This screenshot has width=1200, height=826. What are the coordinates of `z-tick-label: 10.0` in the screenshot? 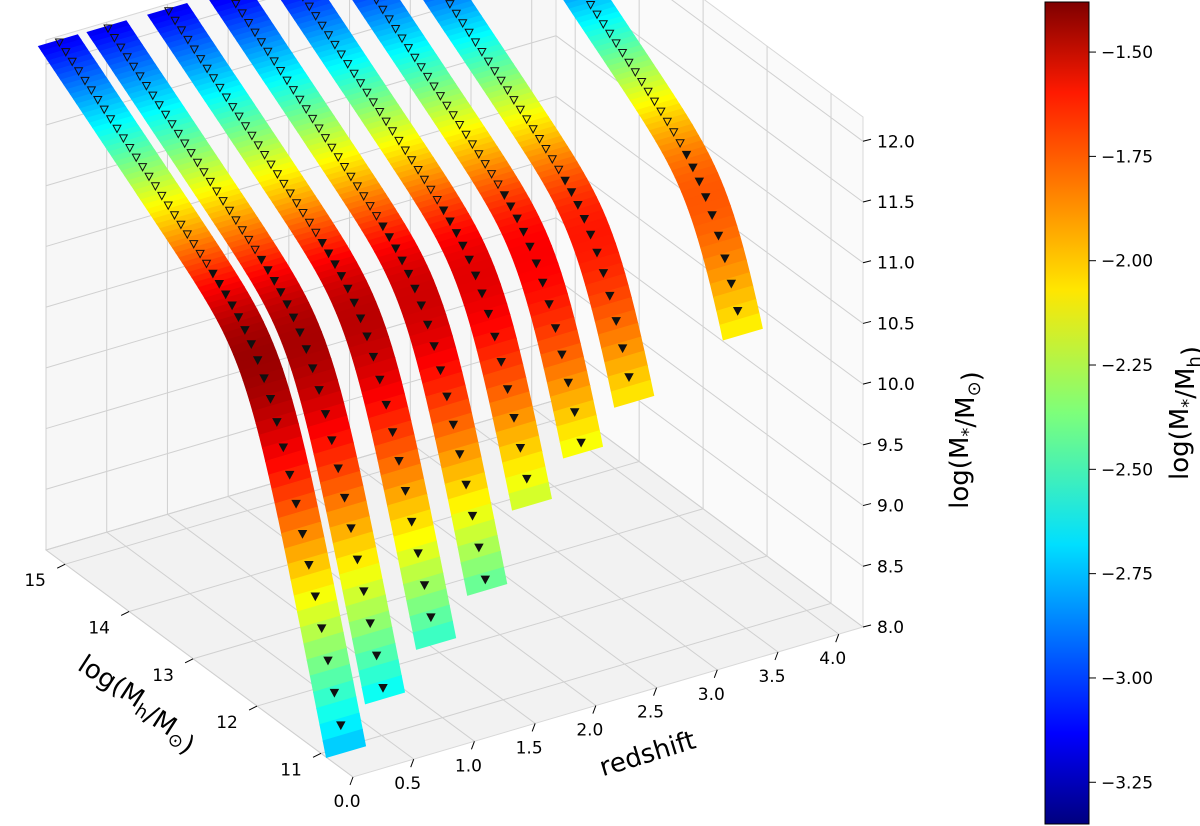 It's located at (896, 385).